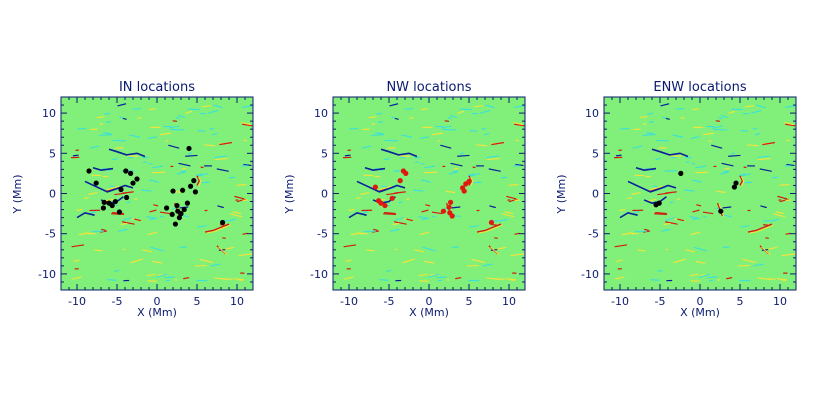 The width and height of the screenshot is (815, 407). What do you see at coordinates (700, 193) in the screenshot?
I see `plot-area` at bounding box center [700, 193].